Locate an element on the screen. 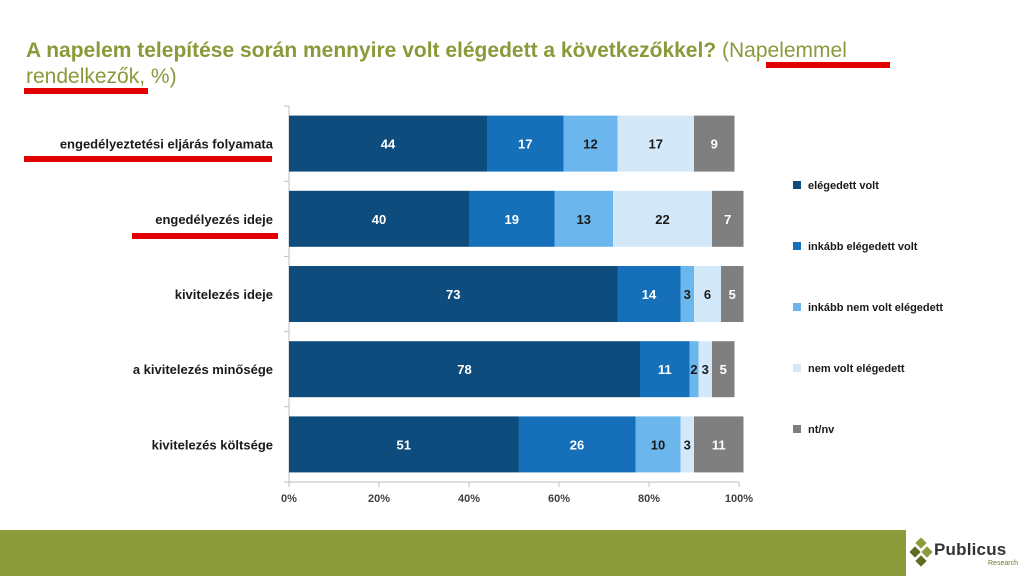  category-label: kivitelezés ideje is located at coordinates (224, 294).